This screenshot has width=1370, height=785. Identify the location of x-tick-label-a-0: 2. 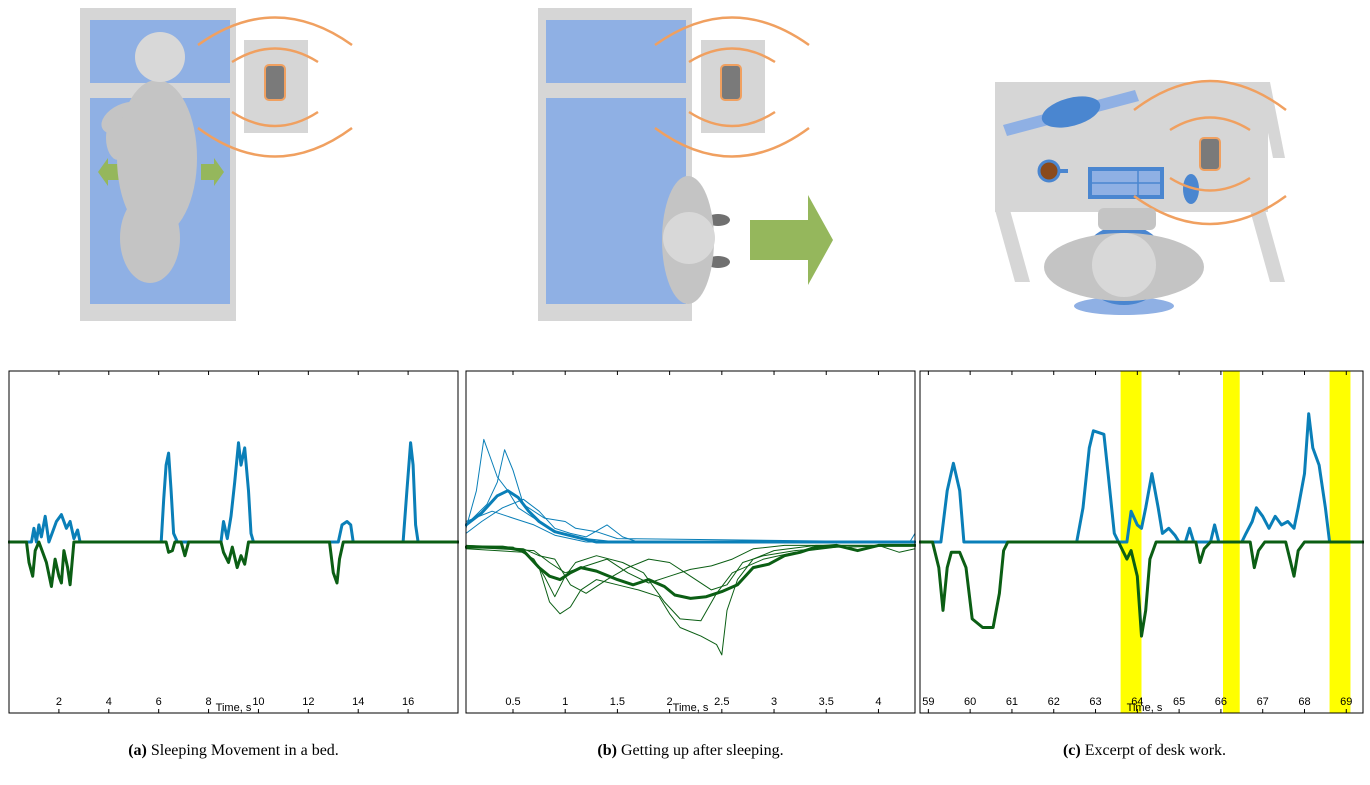
(59, 702).